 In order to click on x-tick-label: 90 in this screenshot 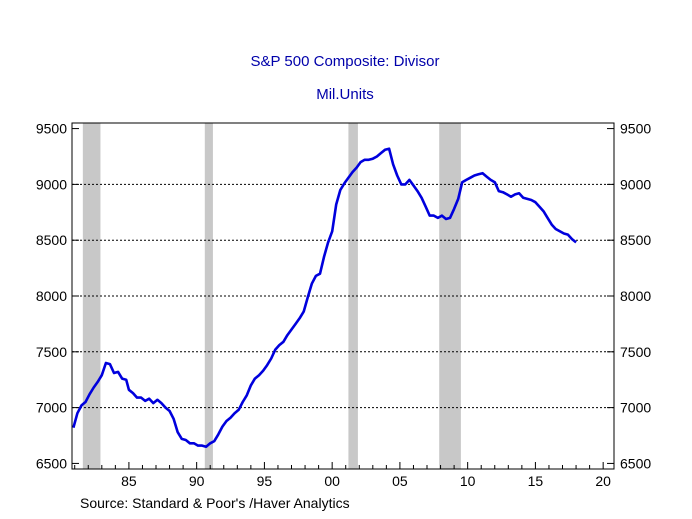, I will do `click(197, 481)`.